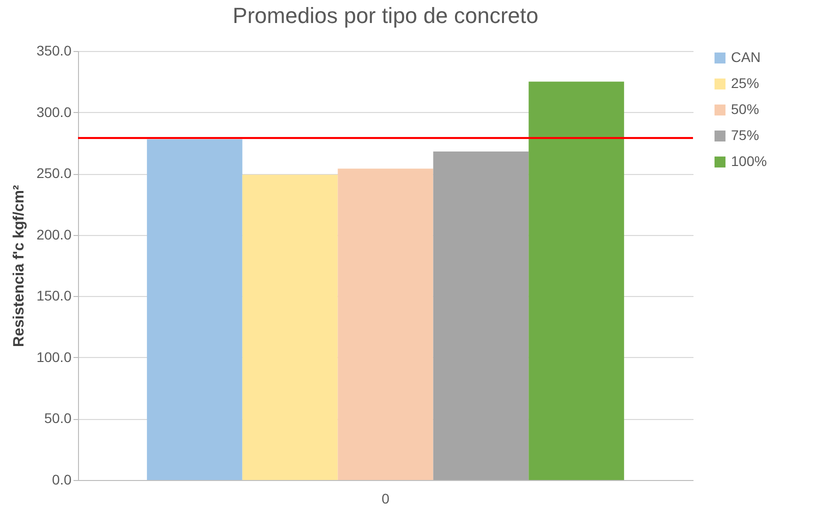 The width and height of the screenshot is (821, 525). I want to click on y-tick-label: 50.0, so click(58, 418).